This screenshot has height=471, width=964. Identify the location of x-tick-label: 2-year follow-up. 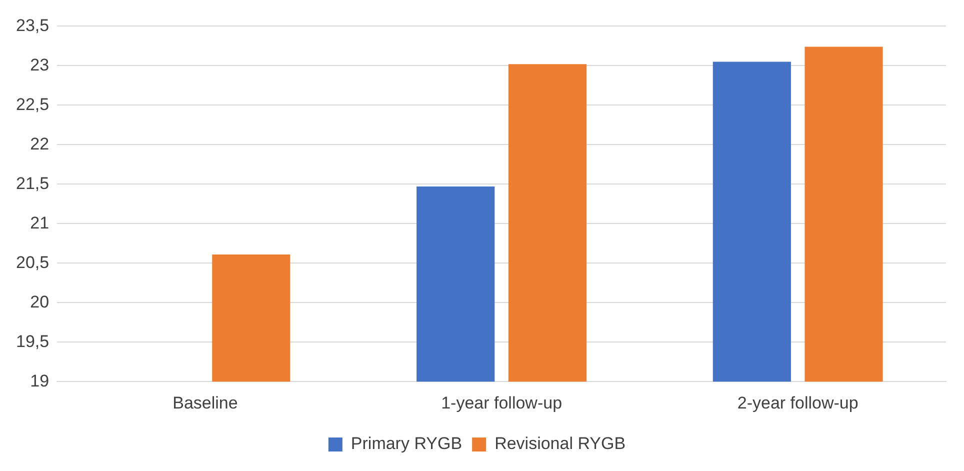
(797, 402).